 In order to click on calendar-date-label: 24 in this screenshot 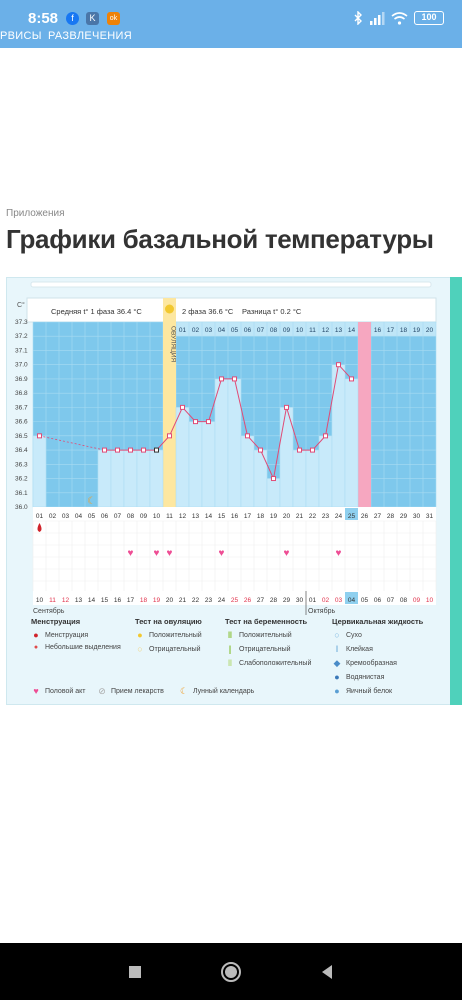, I will do `click(222, 600)`.